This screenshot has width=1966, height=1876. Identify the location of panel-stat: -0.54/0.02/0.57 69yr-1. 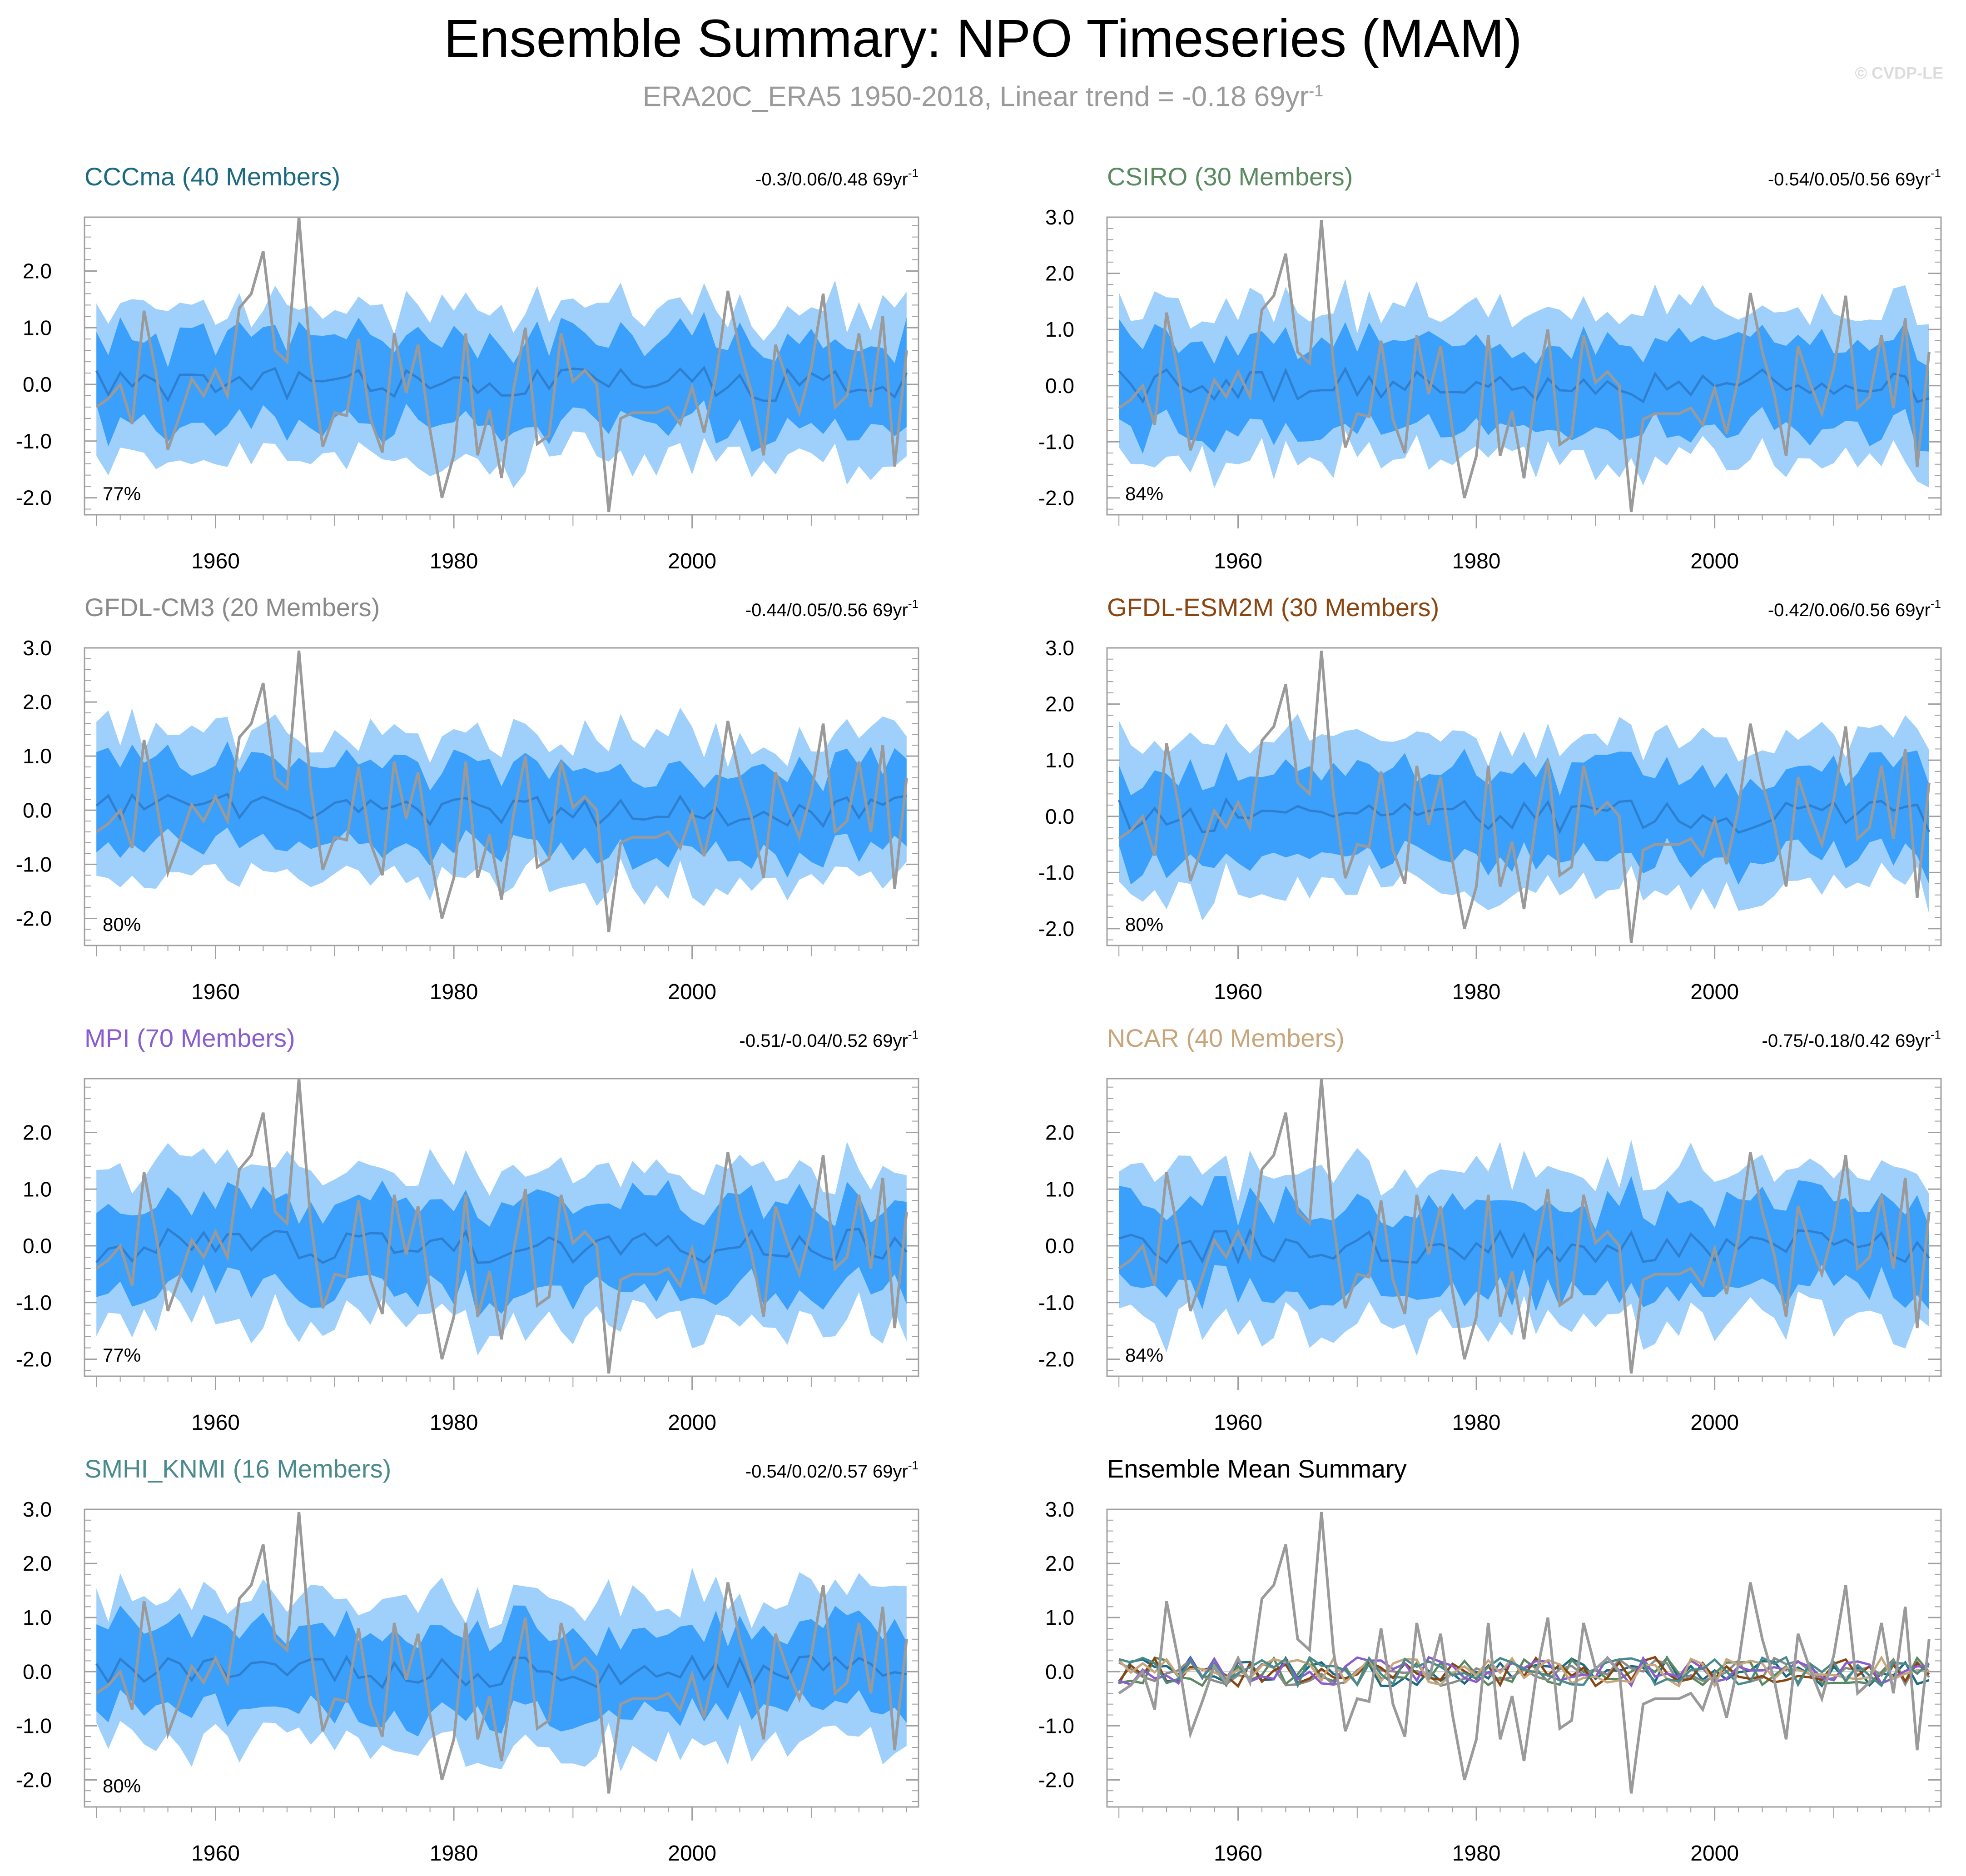
(831, 1470).